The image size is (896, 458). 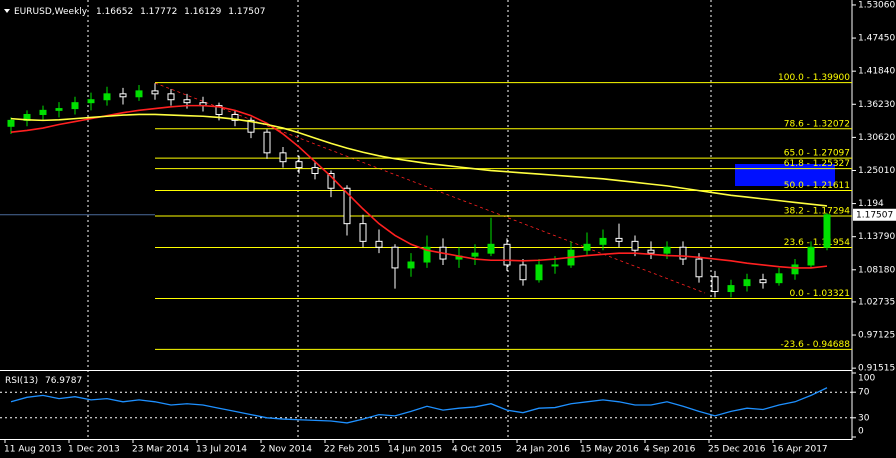 I want to click on current-price-tag, so click(x=874, y=214).